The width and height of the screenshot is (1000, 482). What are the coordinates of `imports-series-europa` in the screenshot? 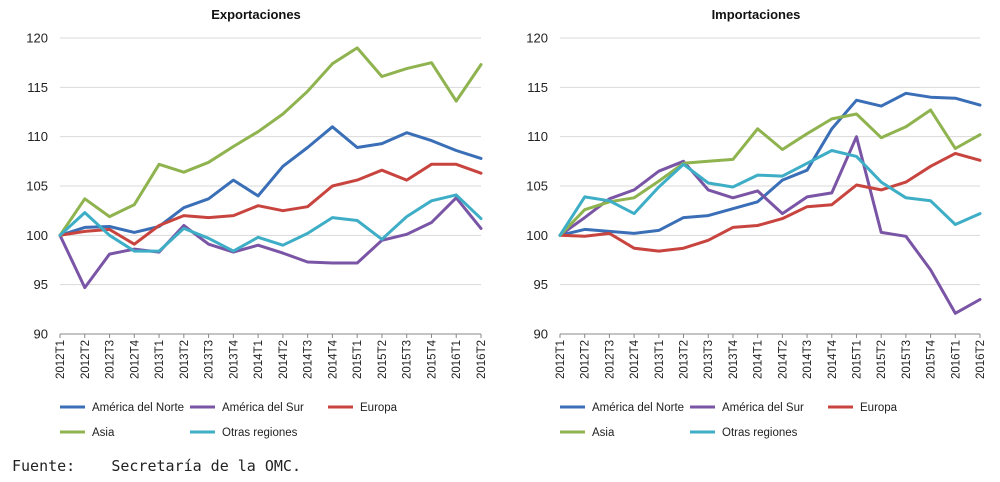 It's located at (770, 202).